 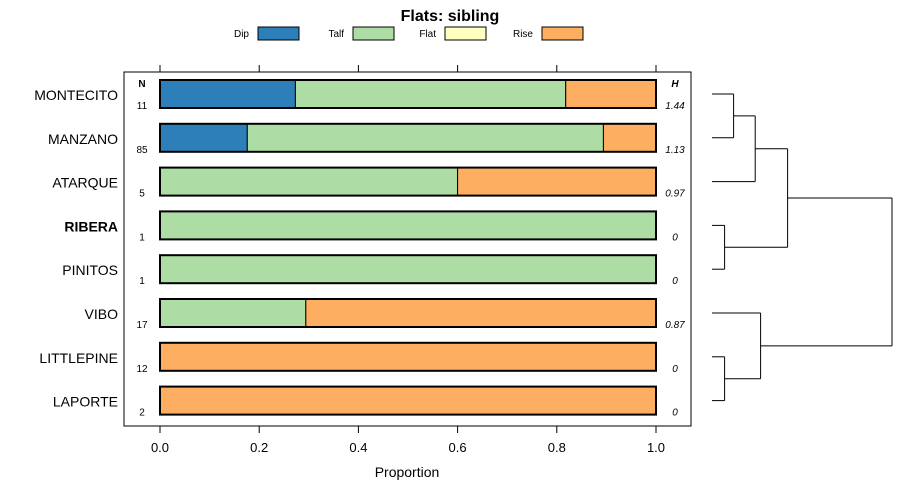 I want to click on category-label: VIBO, so click(x=102, y=314).